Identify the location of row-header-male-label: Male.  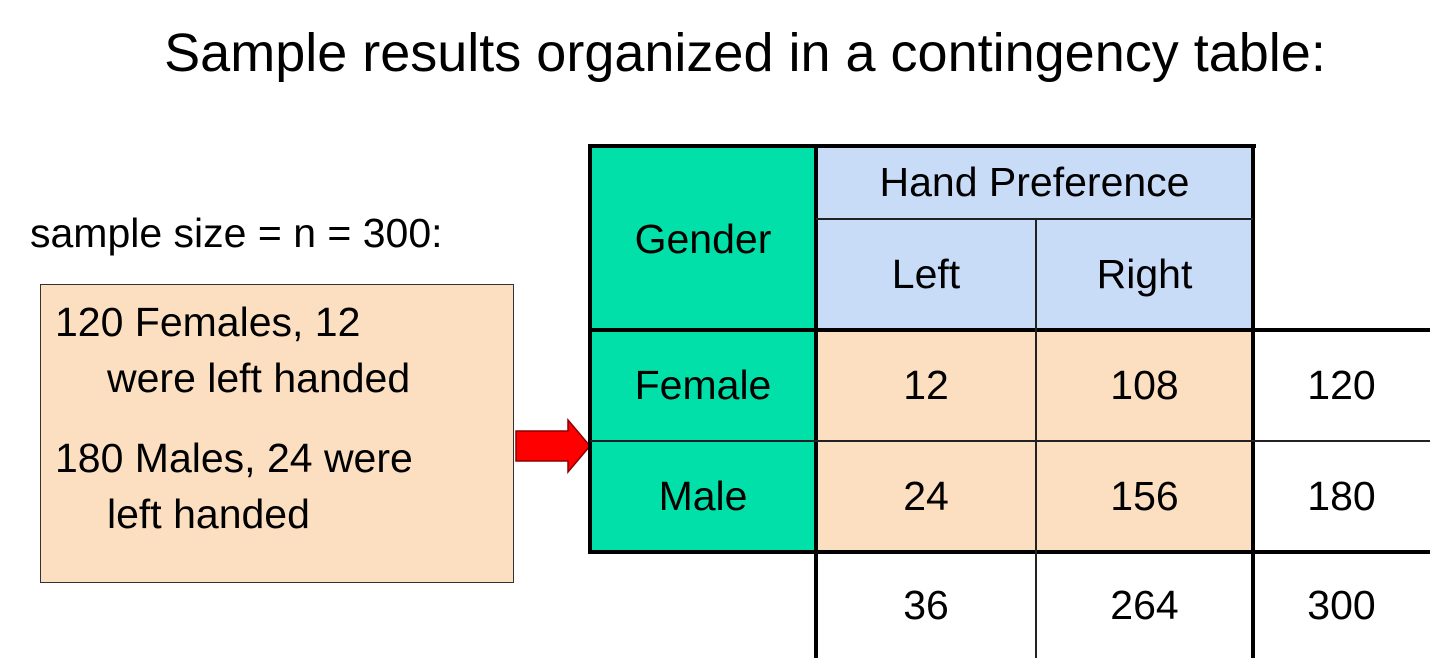
(703, 496).